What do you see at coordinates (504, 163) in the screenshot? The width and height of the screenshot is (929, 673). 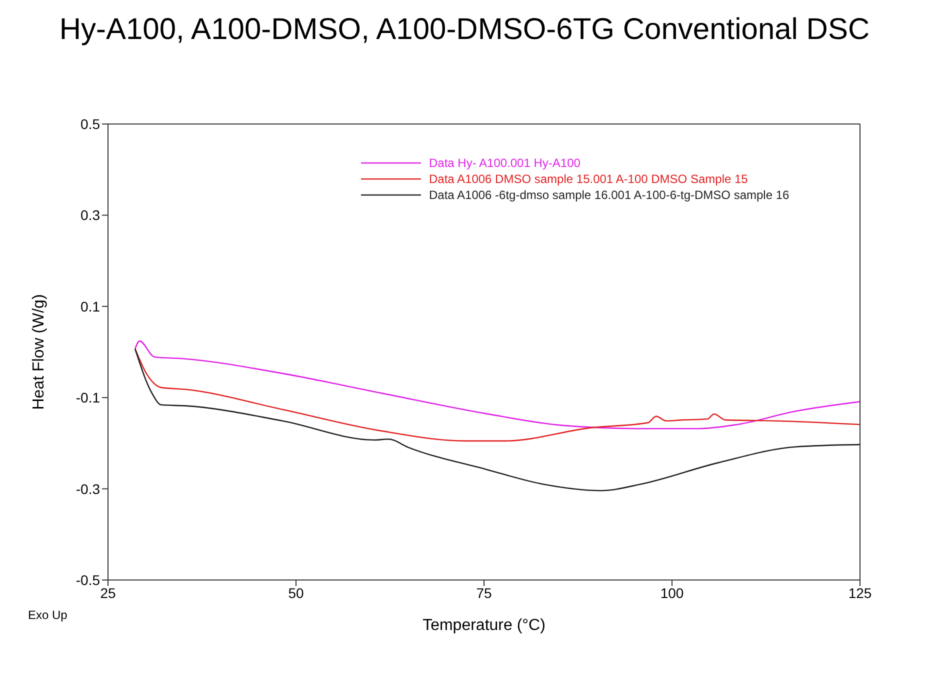 I see `legend-label: Data Hy- A100.001 Hy-A100` at bounding box center [504, 163].